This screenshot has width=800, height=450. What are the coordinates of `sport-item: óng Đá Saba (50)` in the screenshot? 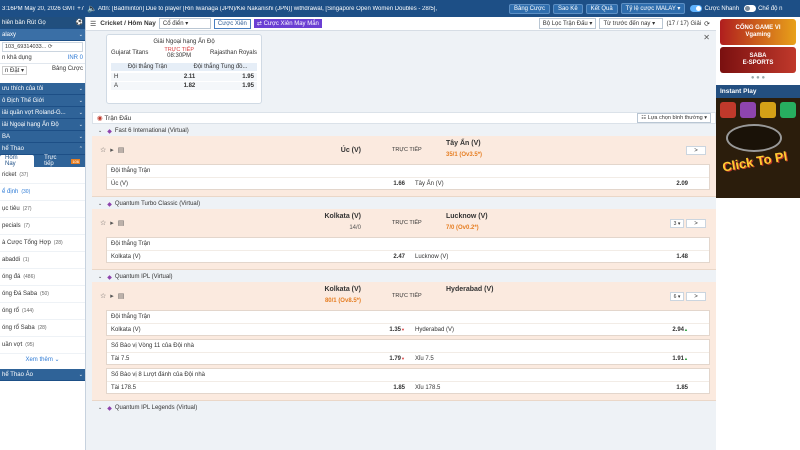 It's located at (42, 294).